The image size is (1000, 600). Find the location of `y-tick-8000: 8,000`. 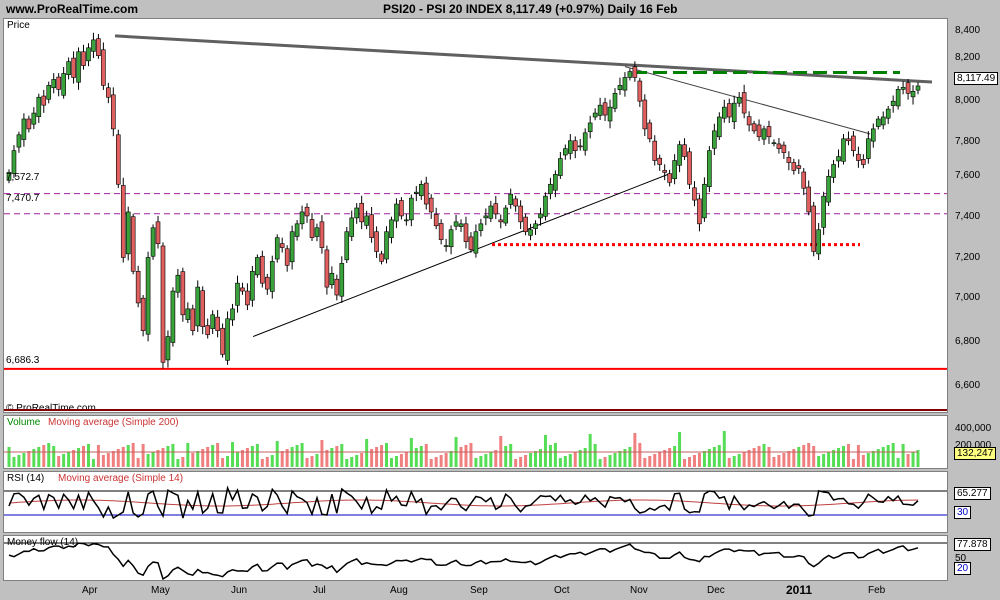

y-tick-8000: 8,000 is located at coordinates (968, 100).